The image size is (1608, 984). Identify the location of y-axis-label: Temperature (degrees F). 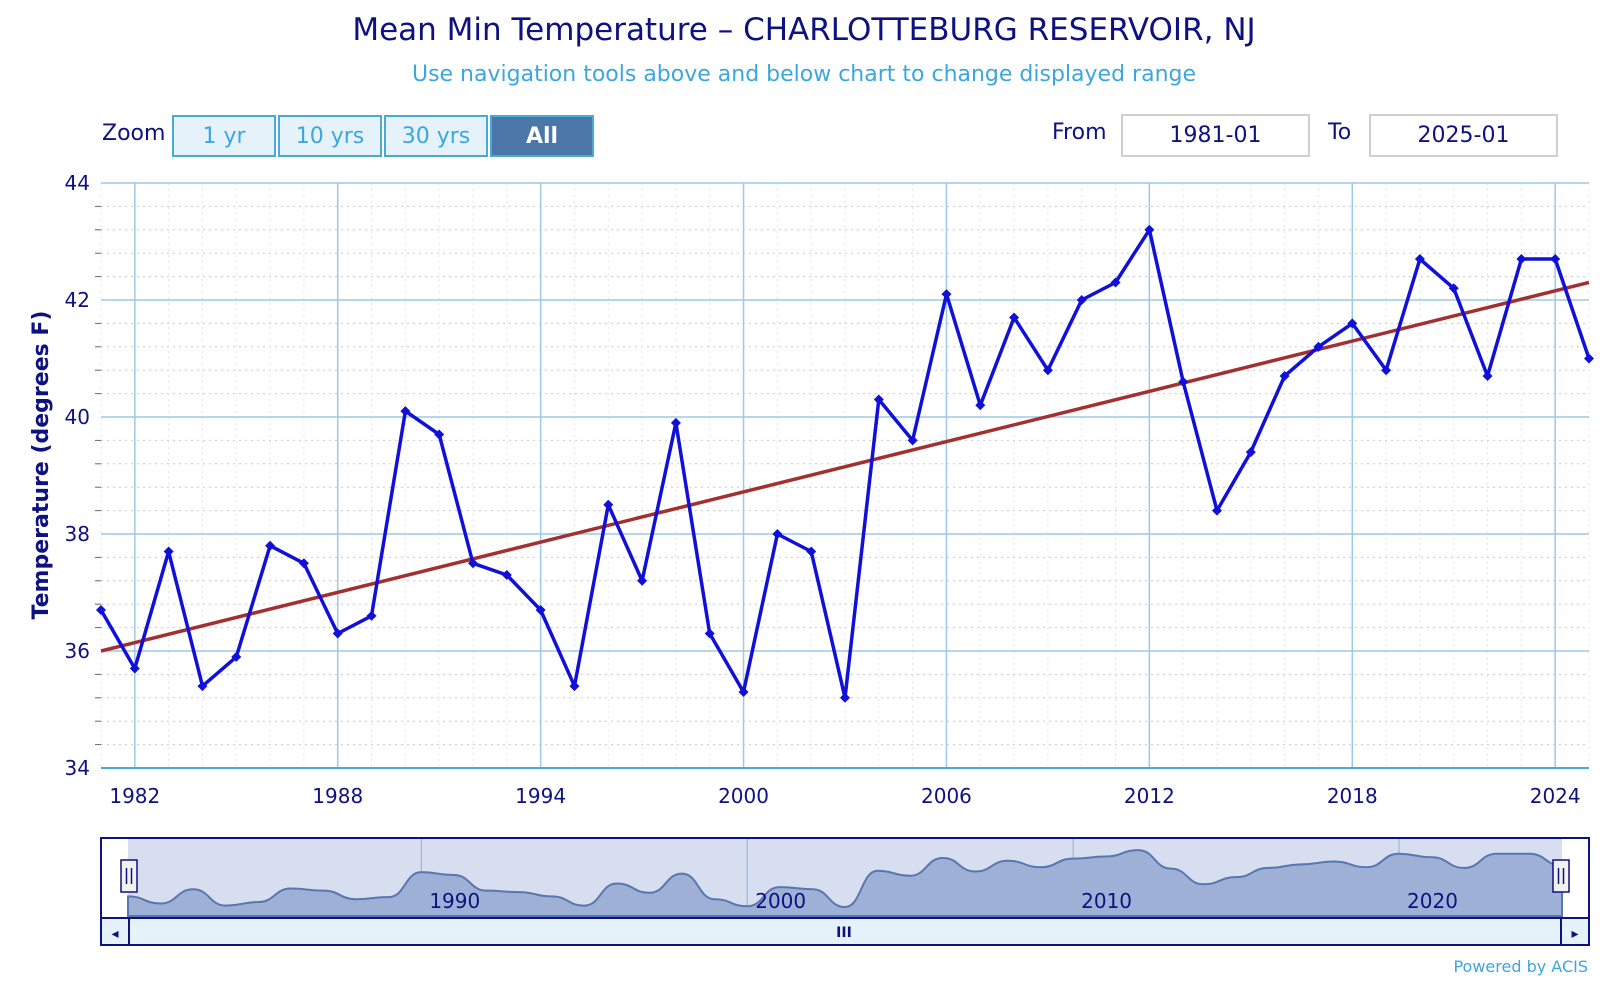
(41, 465).